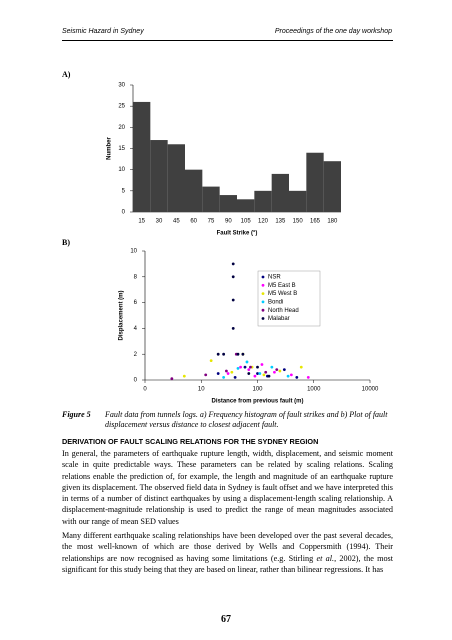 The height and width of the screenshot is (640, 452). I want to click on x-tick-label: 45, so click(176, 222).